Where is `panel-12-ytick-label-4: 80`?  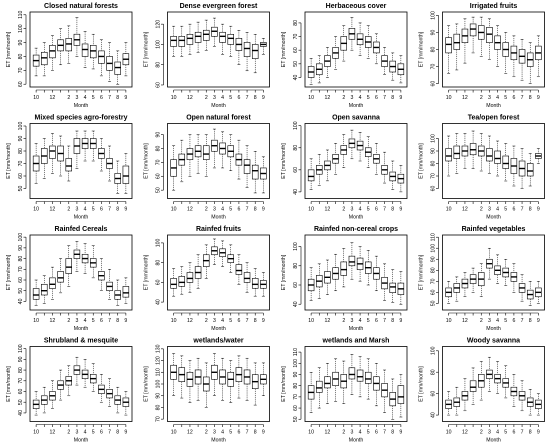
panel-12-ytick-label-4: 80 is located at coordinates (21, 370).